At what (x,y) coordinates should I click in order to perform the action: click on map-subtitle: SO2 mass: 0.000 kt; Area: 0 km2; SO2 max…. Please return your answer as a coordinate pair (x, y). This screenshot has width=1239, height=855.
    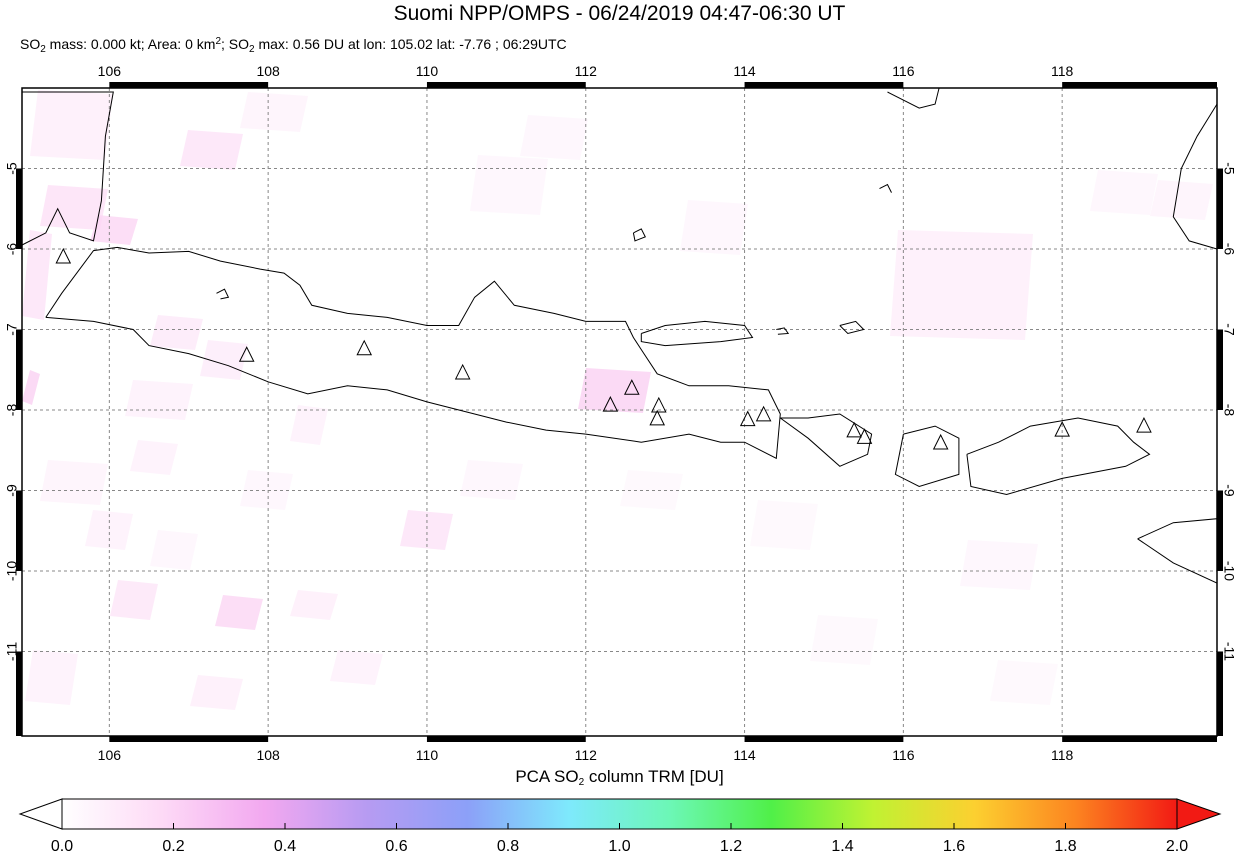
    Looking at the image, I should click on (293, 45).